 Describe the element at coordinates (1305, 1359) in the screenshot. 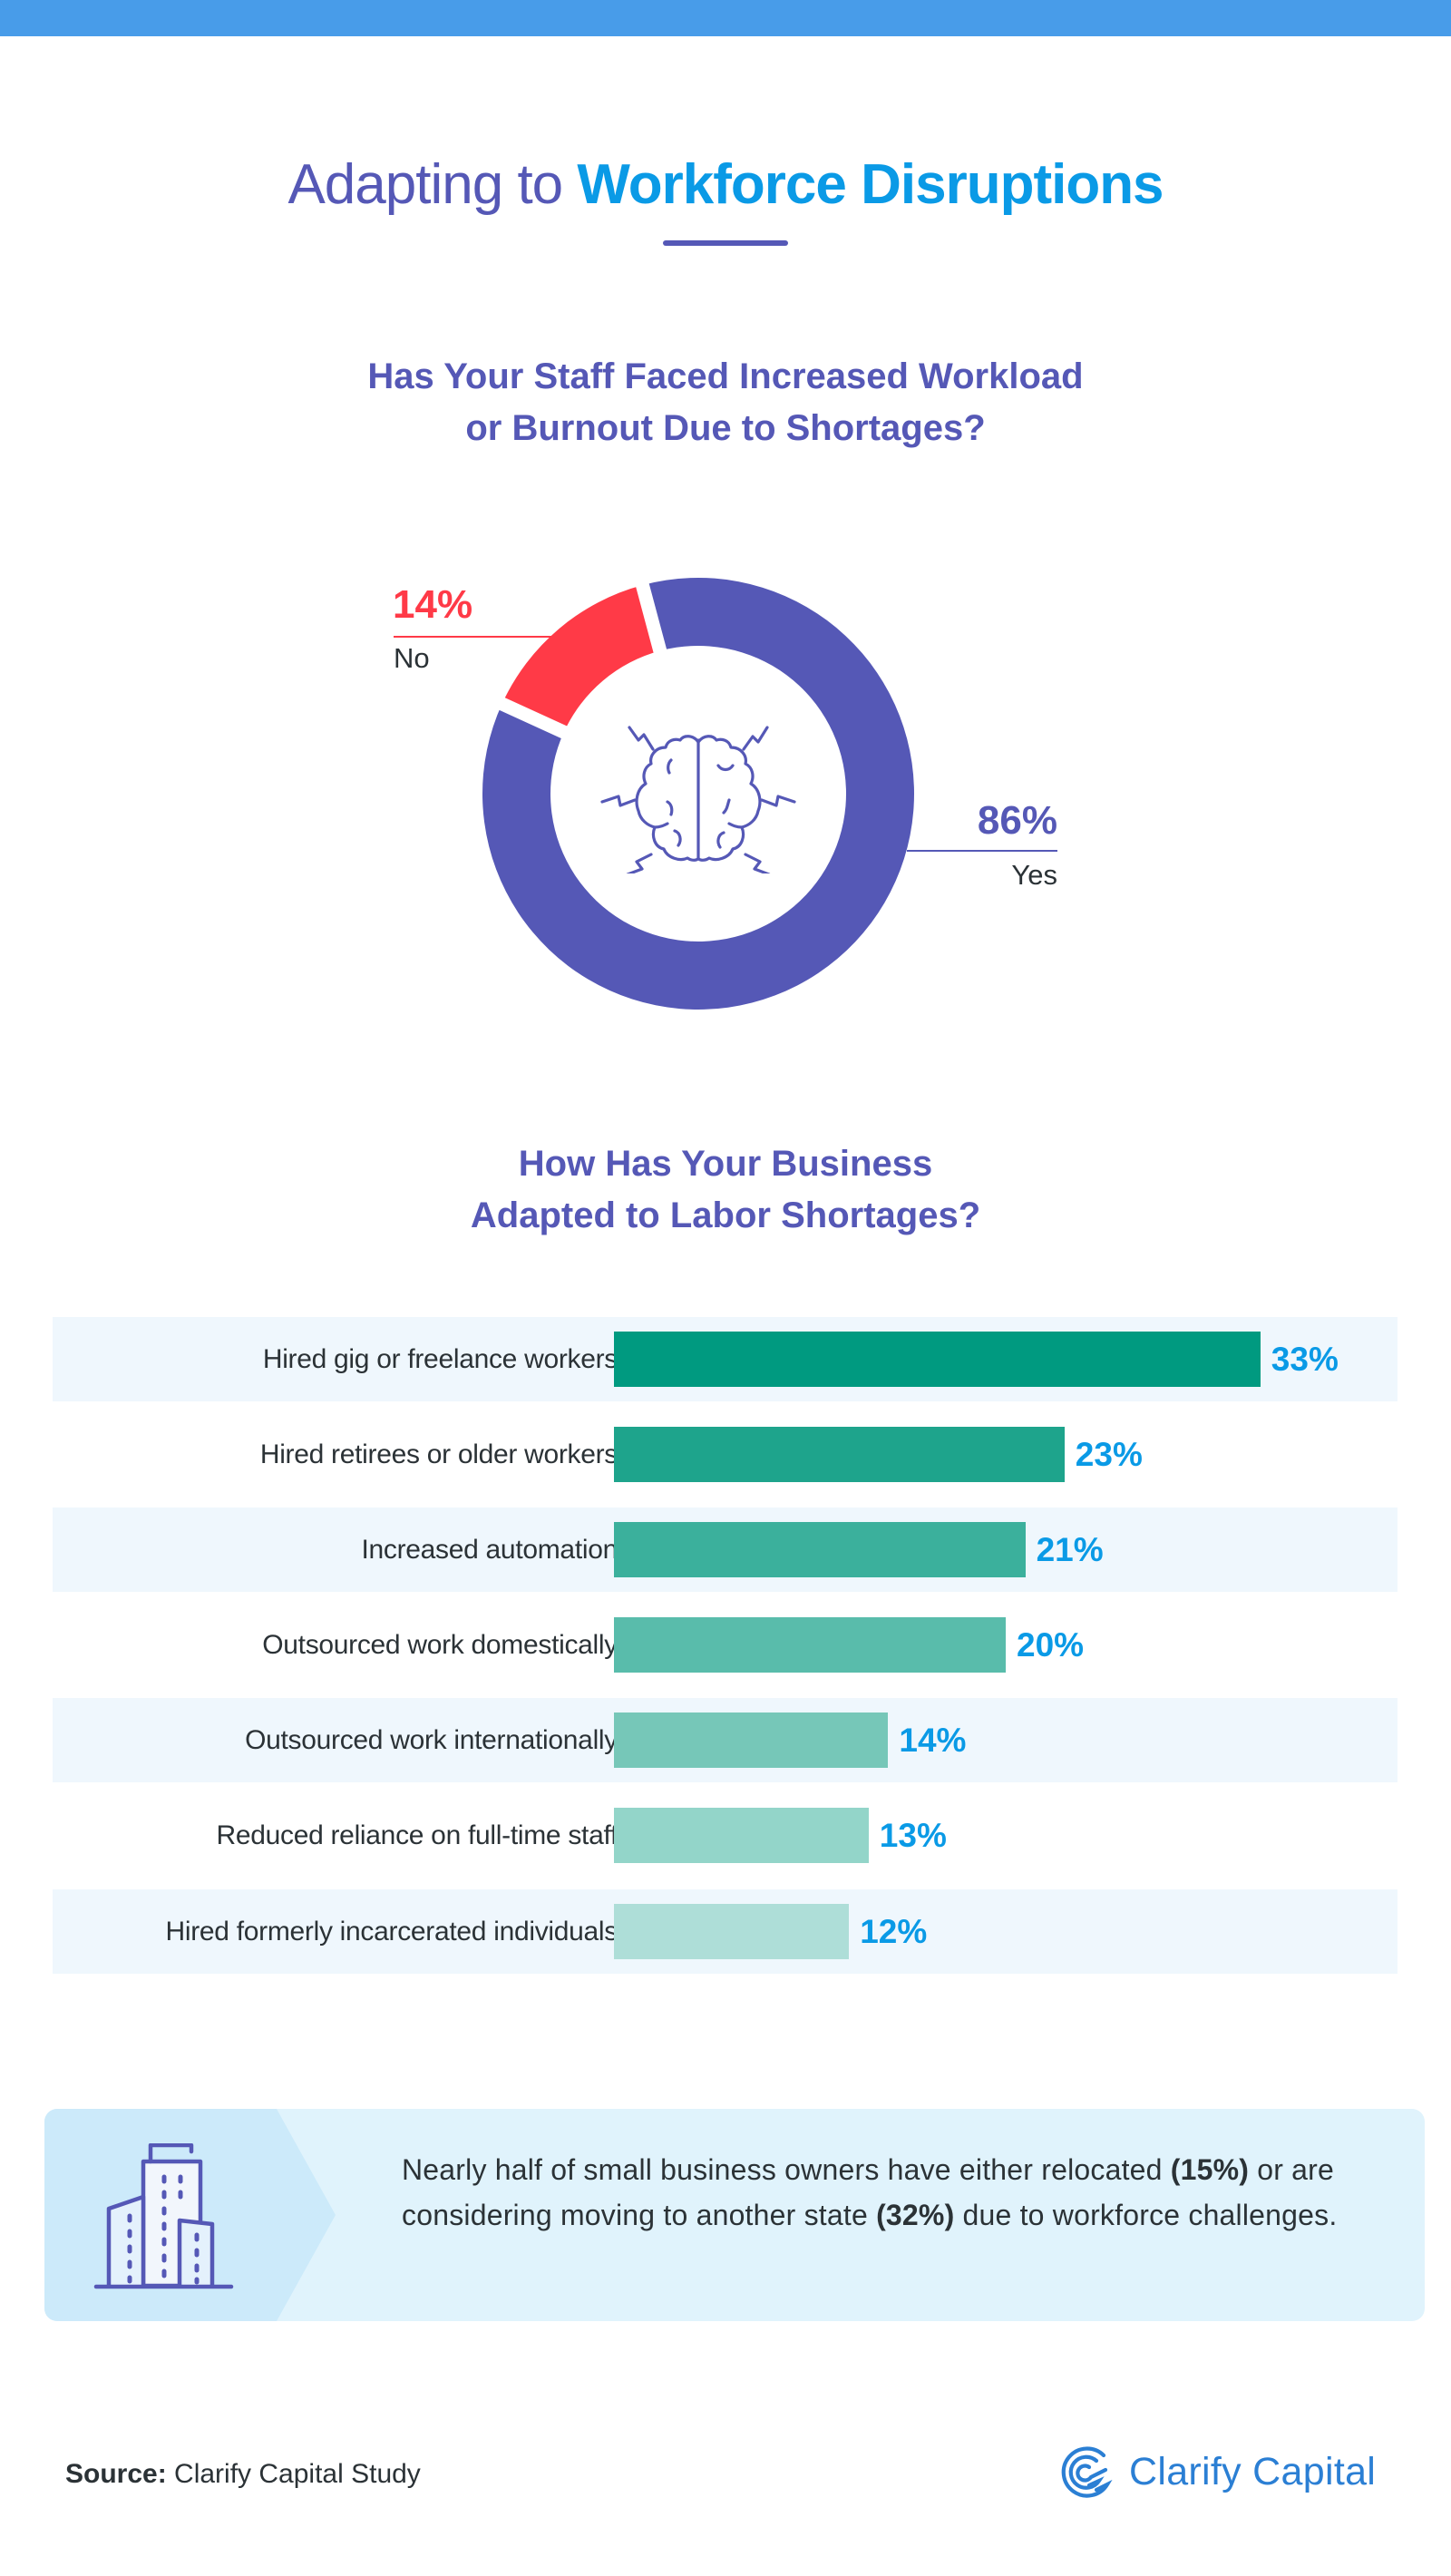

I see `bar-value: 33%` at that location.